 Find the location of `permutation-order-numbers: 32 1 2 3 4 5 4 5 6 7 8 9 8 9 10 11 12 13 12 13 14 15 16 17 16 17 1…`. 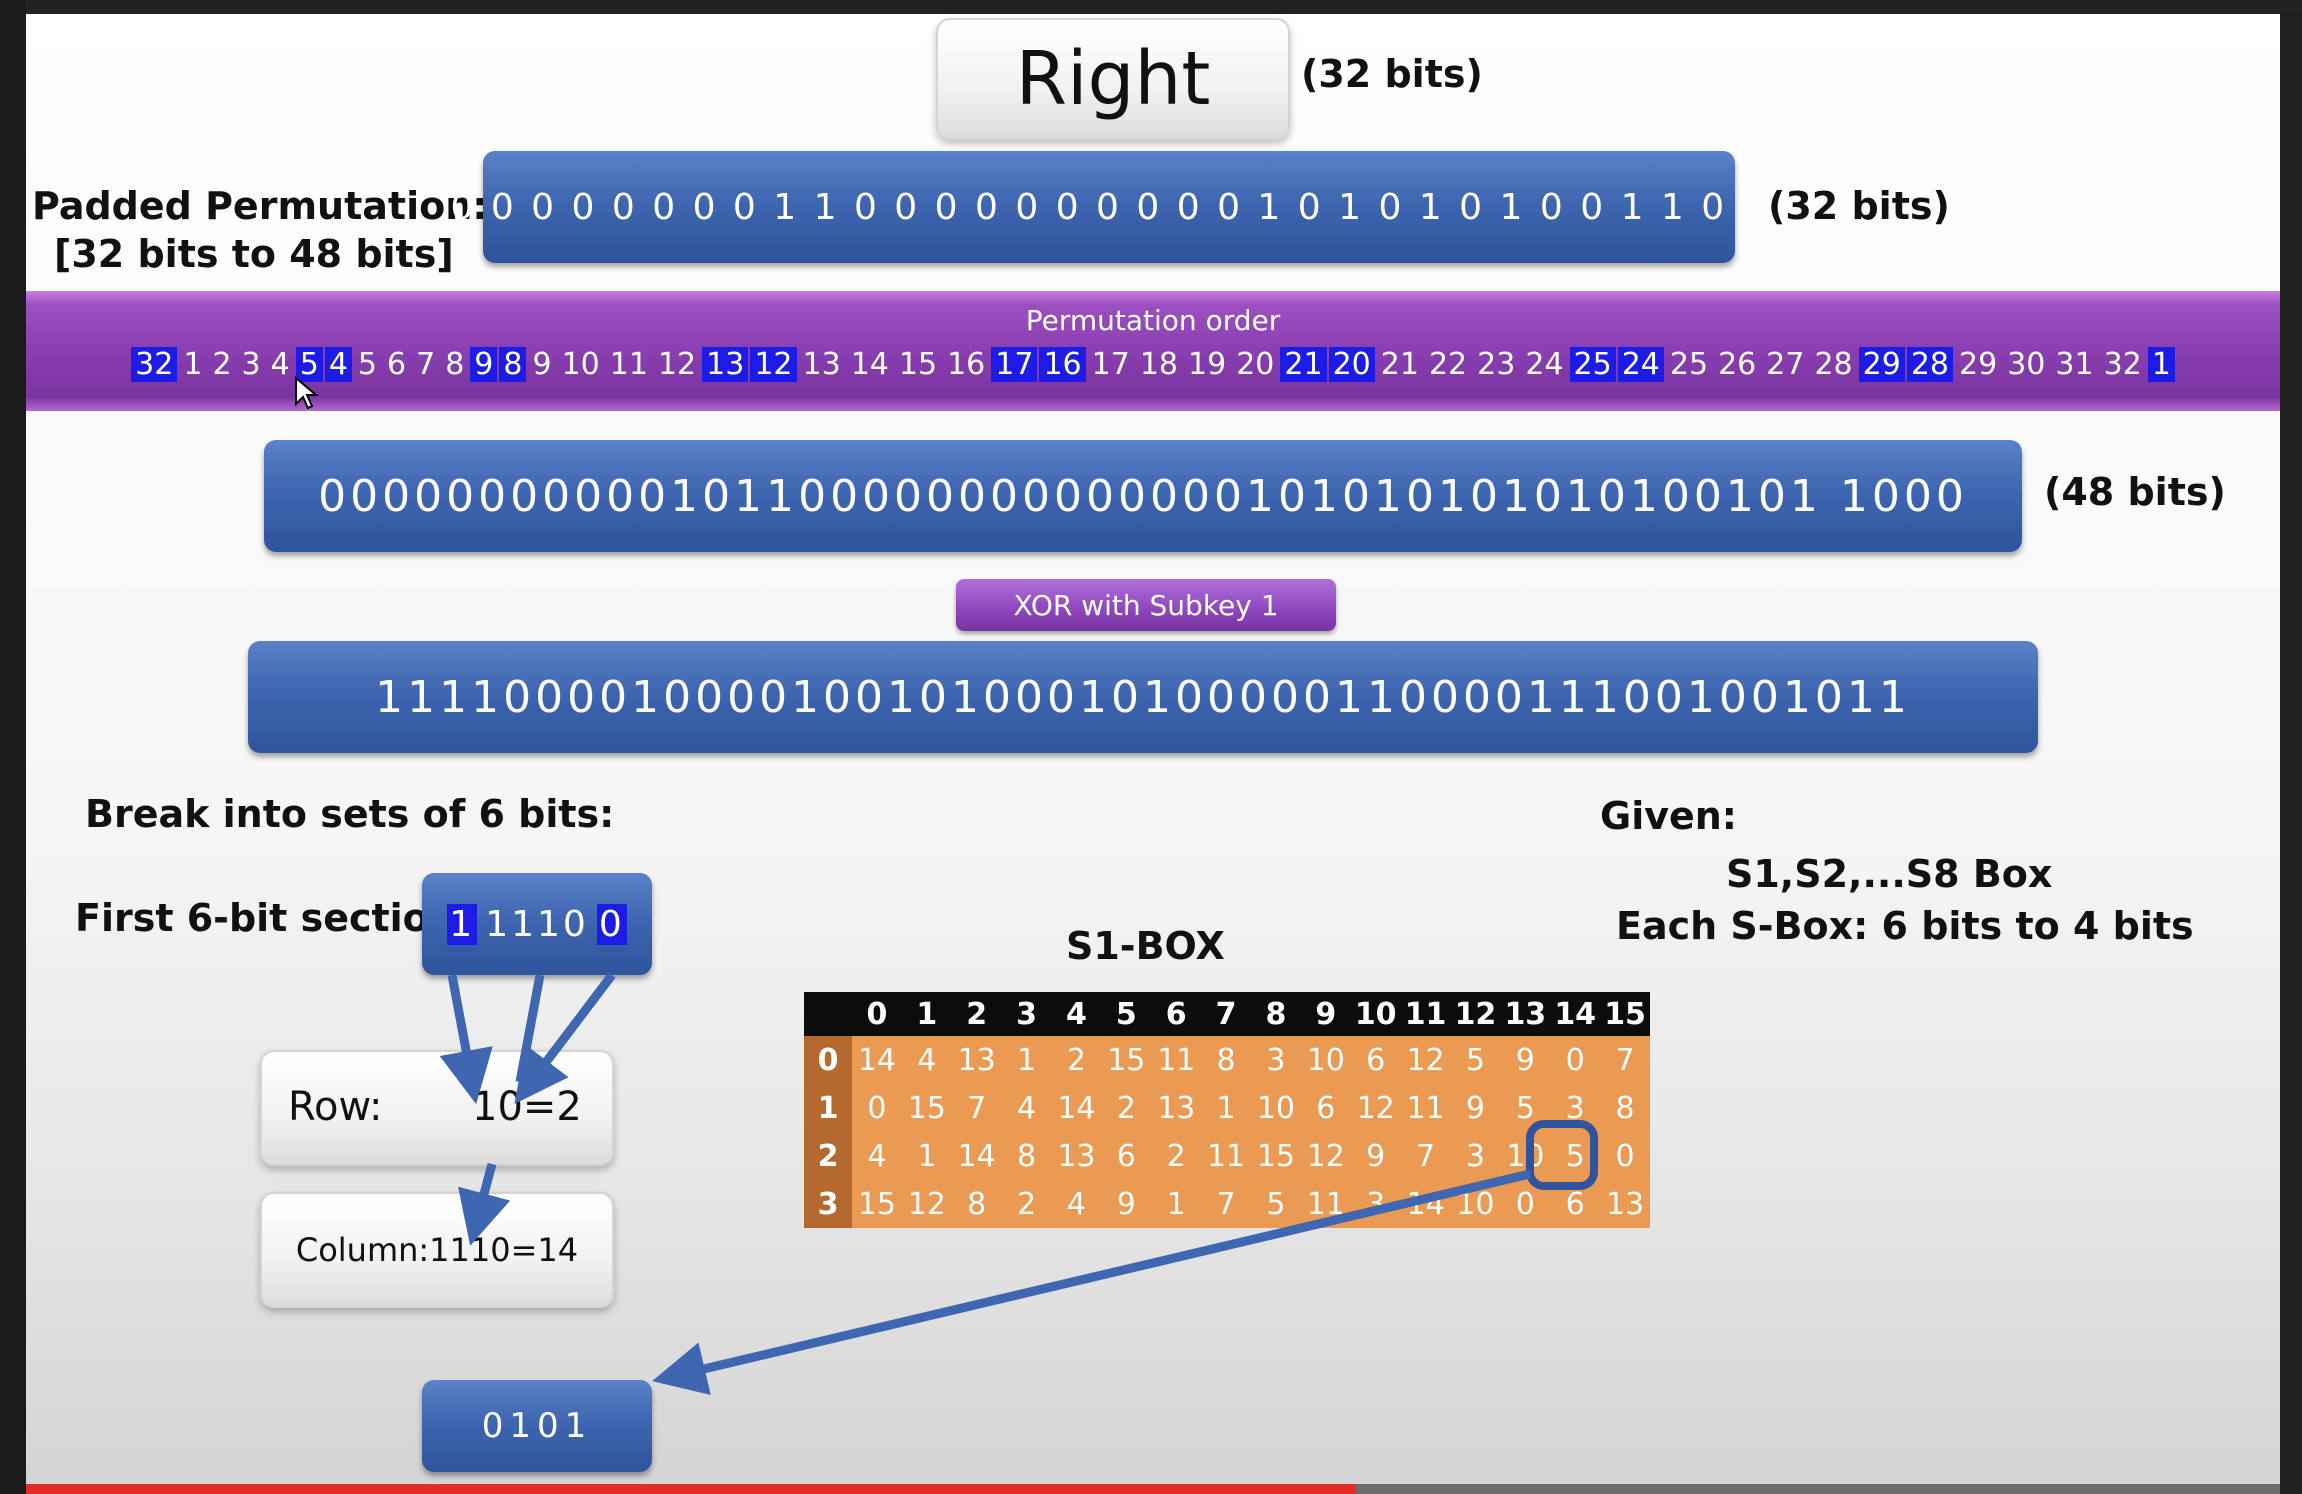

permutation-order-numbers: 32 1 2 3 4 5 4 5 6 7 8 9 8 9 10 11 12 13 12 13 14 15 16 17 16 17 1… is located at coordinates (1153, 364).